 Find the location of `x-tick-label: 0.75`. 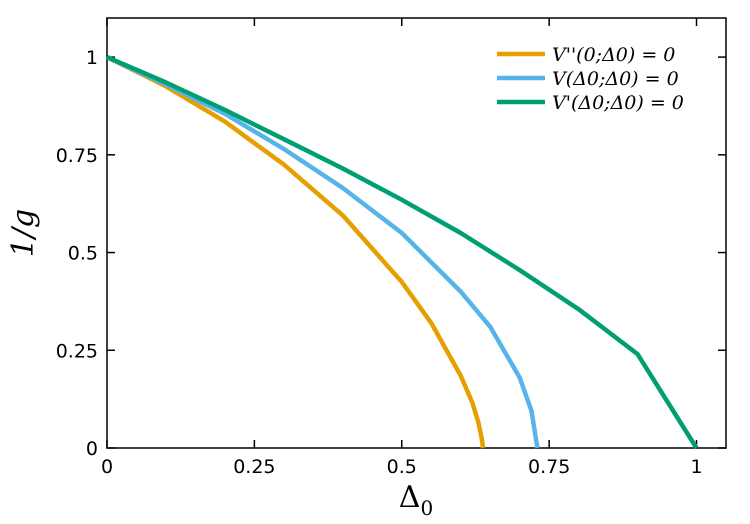

x-tick-label: 0.75 is located at coordinates (549, 467).